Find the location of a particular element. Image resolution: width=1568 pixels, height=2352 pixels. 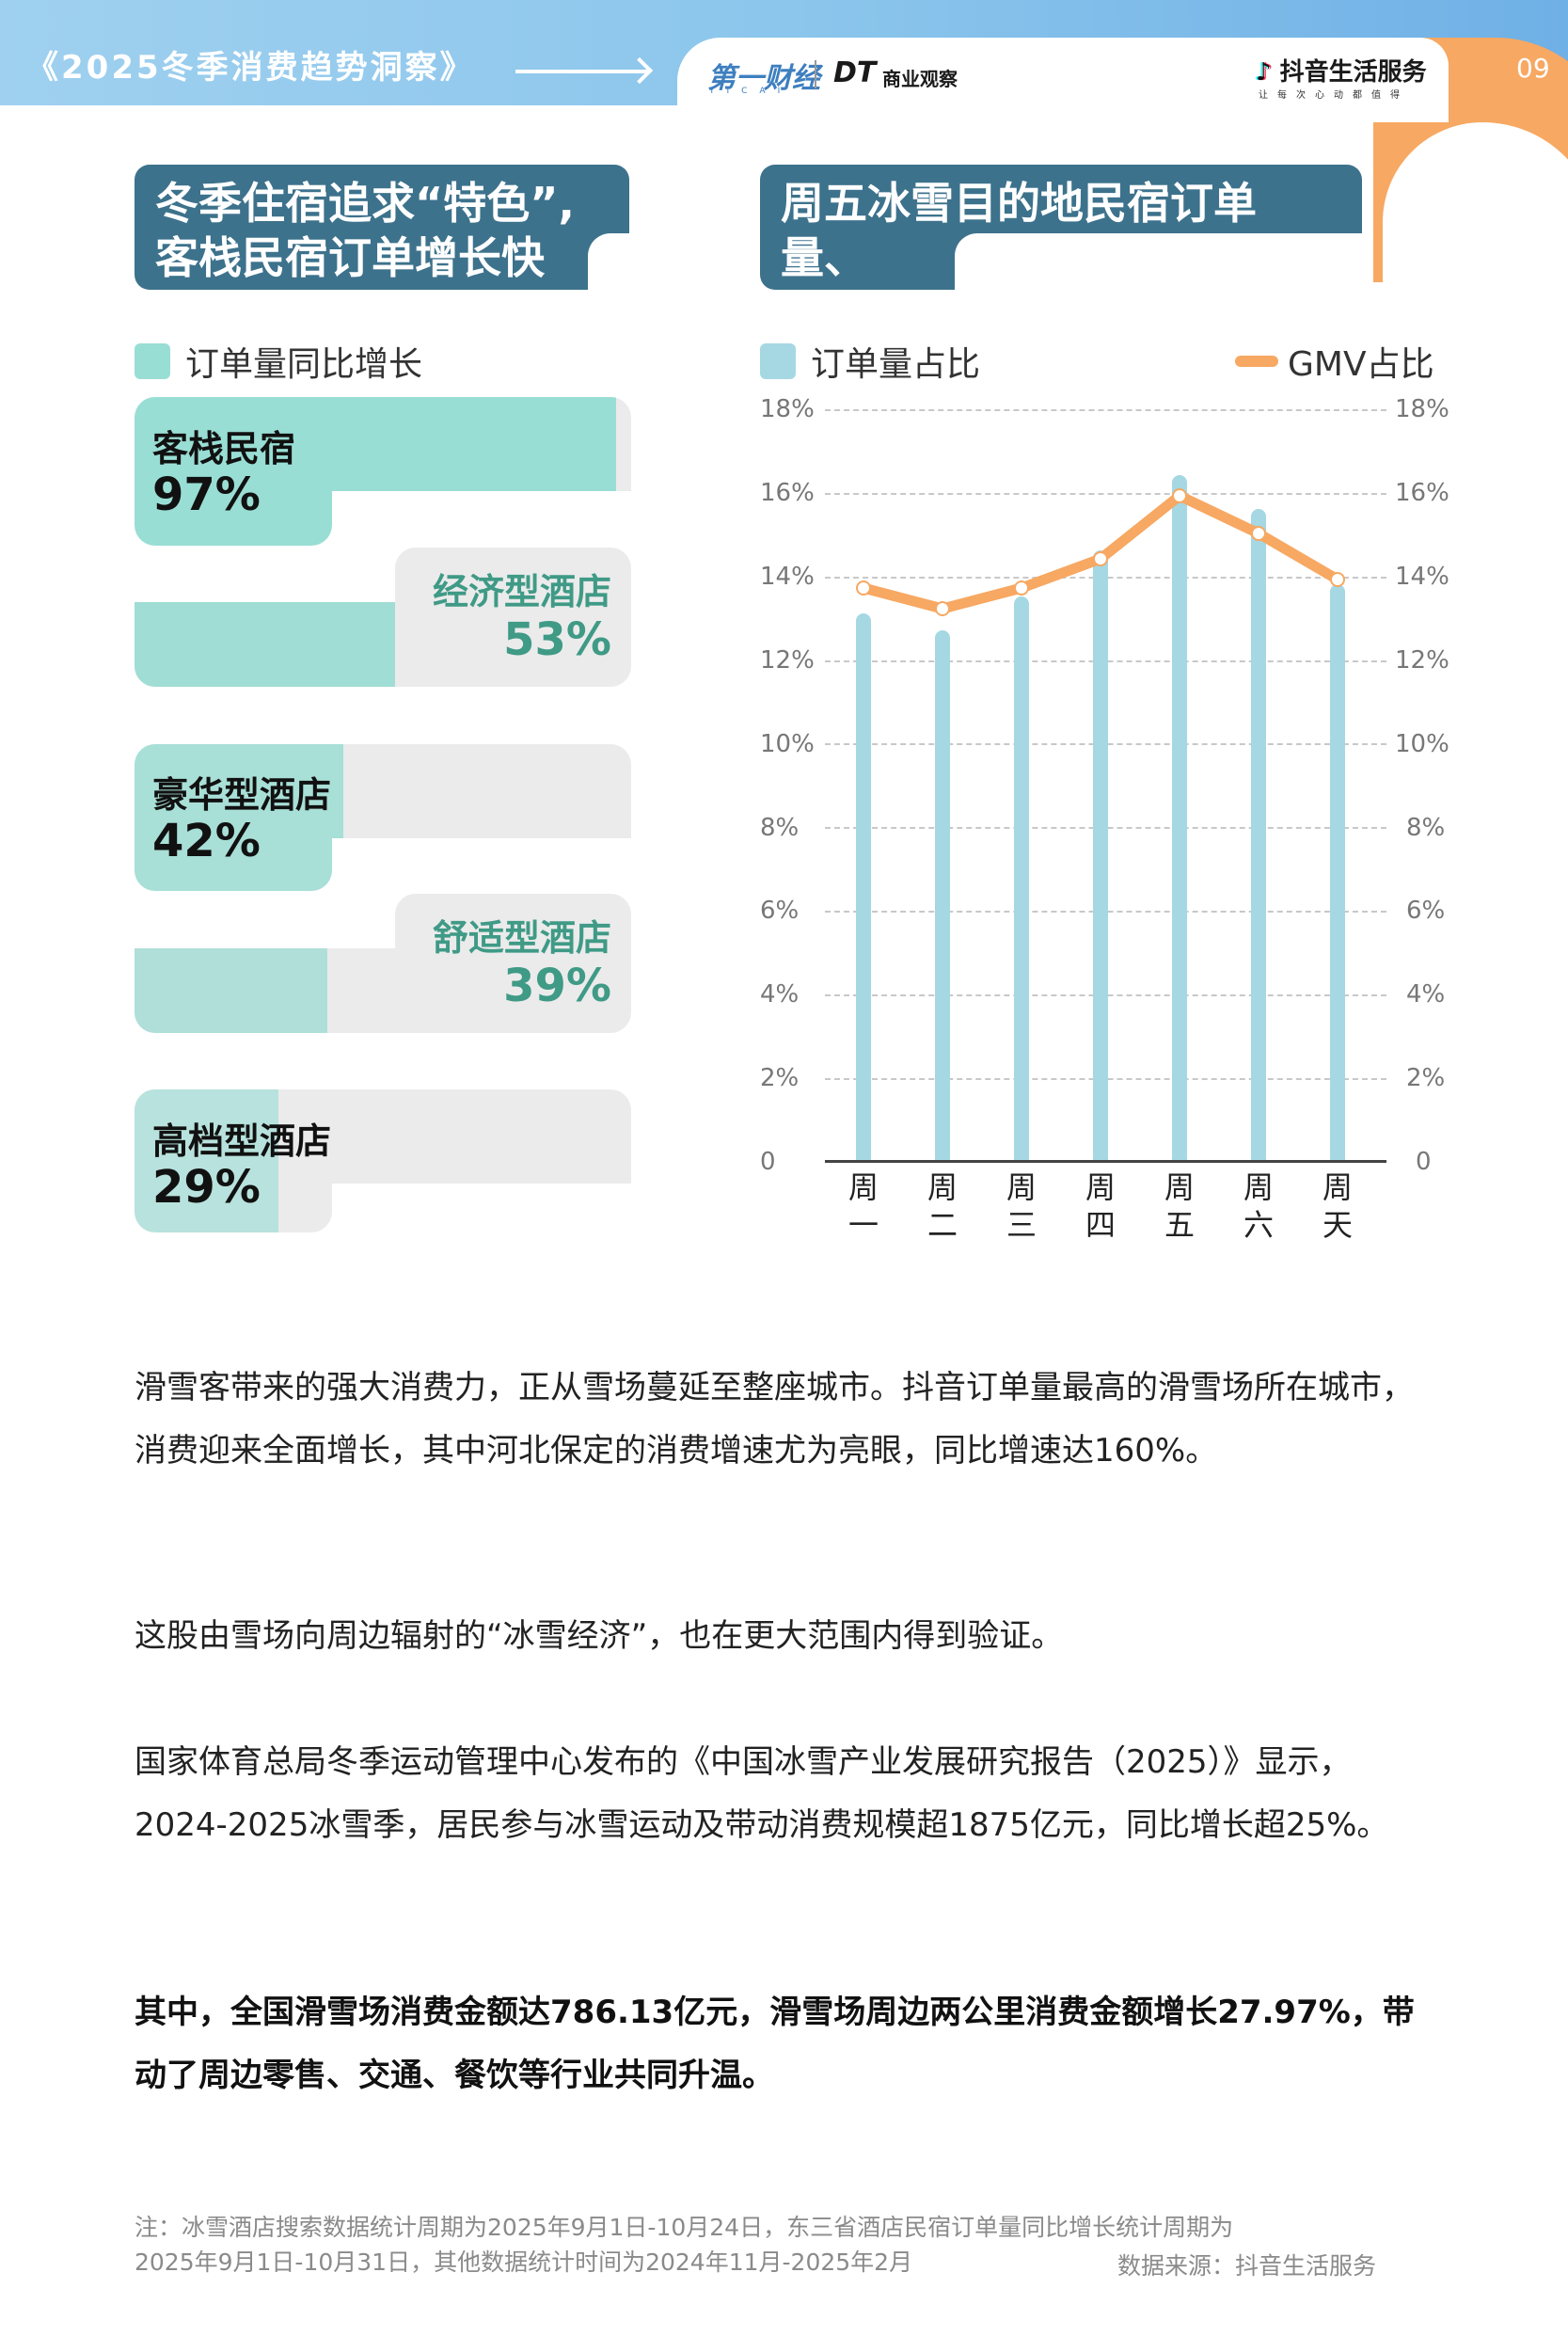

bar-wed is located at coordinates (1021, 878).